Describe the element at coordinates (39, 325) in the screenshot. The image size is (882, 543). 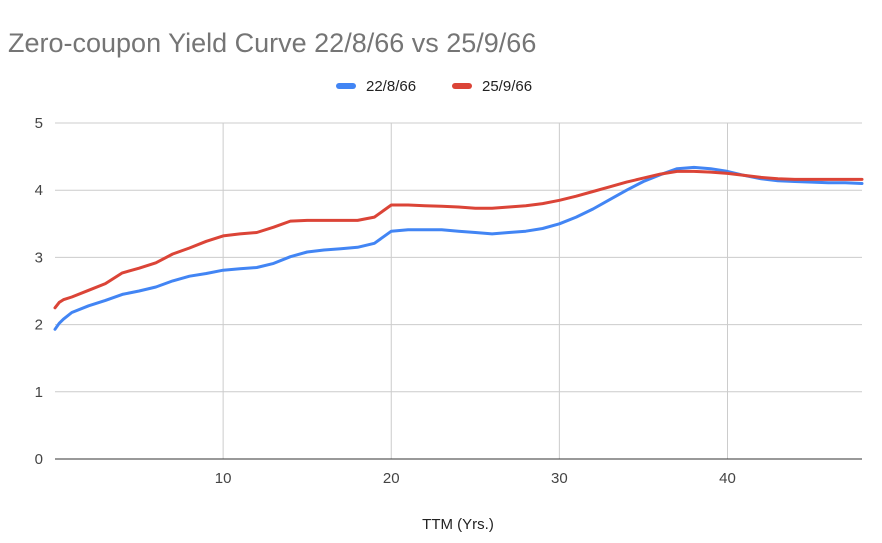
I see `y-tick-label: 2` at that location.